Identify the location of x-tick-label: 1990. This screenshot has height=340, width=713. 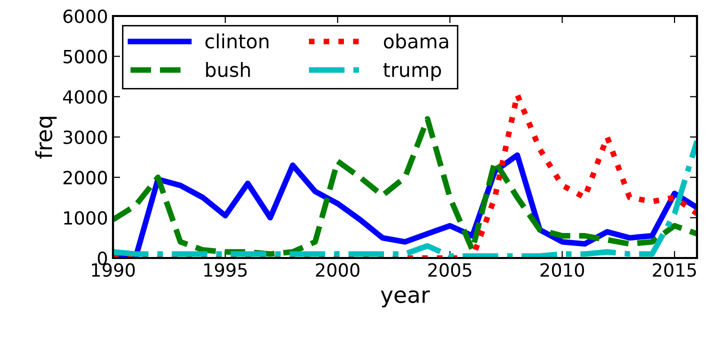
(113, 270).